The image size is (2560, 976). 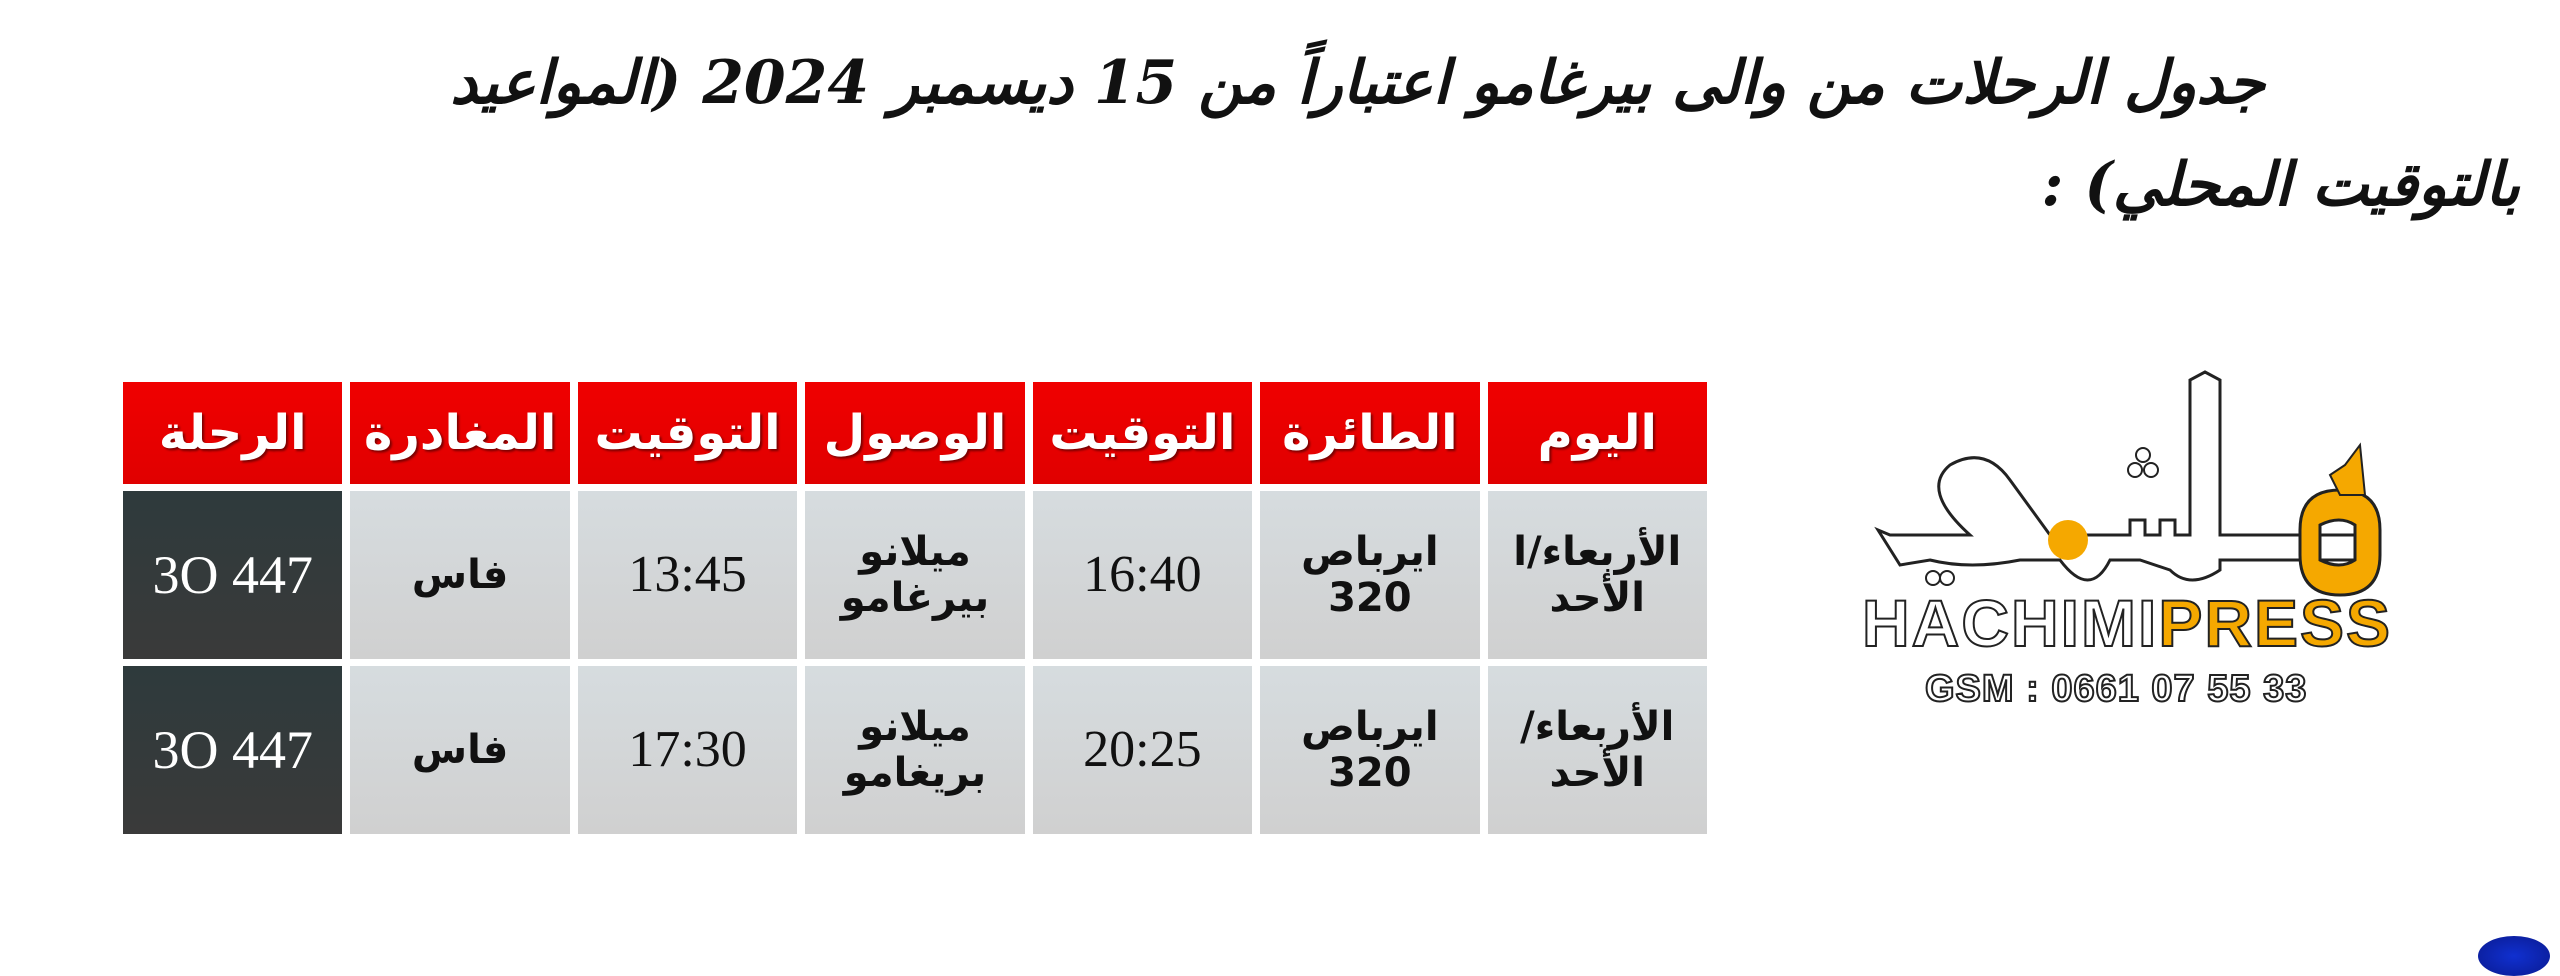 I want to click on header-departure: المغادرة, so click(x=460, y=433).